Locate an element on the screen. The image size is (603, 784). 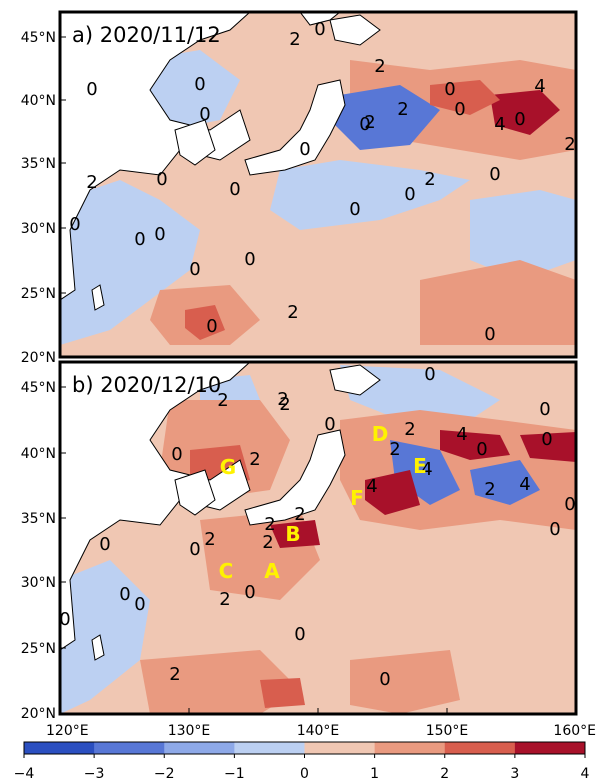
lon-tick-label: 140°E is located at coordinates (318, 731).